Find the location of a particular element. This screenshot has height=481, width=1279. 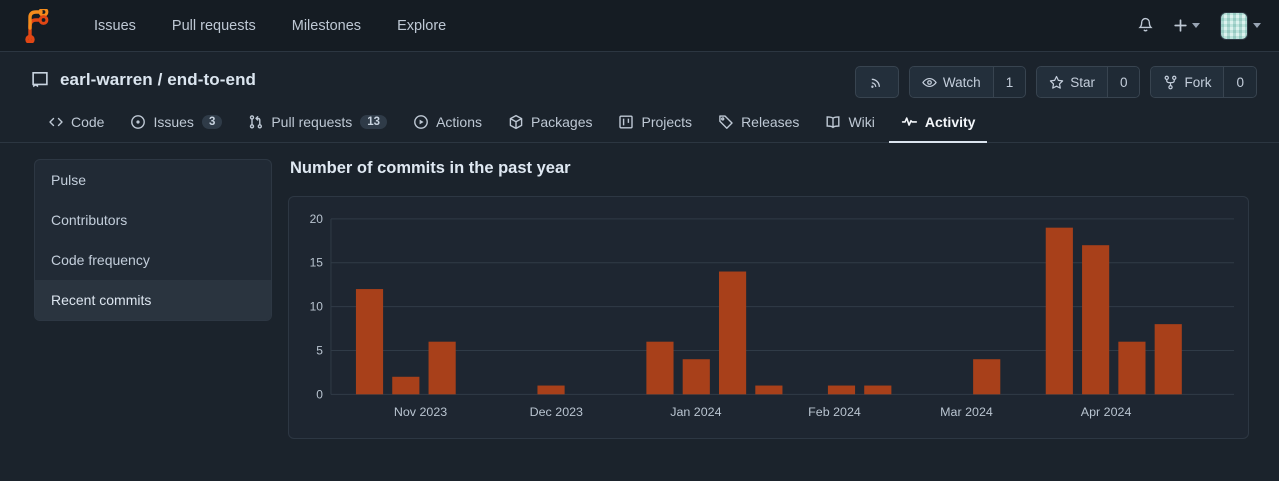

watch-button: Watch is located at coordinates (951, 82).